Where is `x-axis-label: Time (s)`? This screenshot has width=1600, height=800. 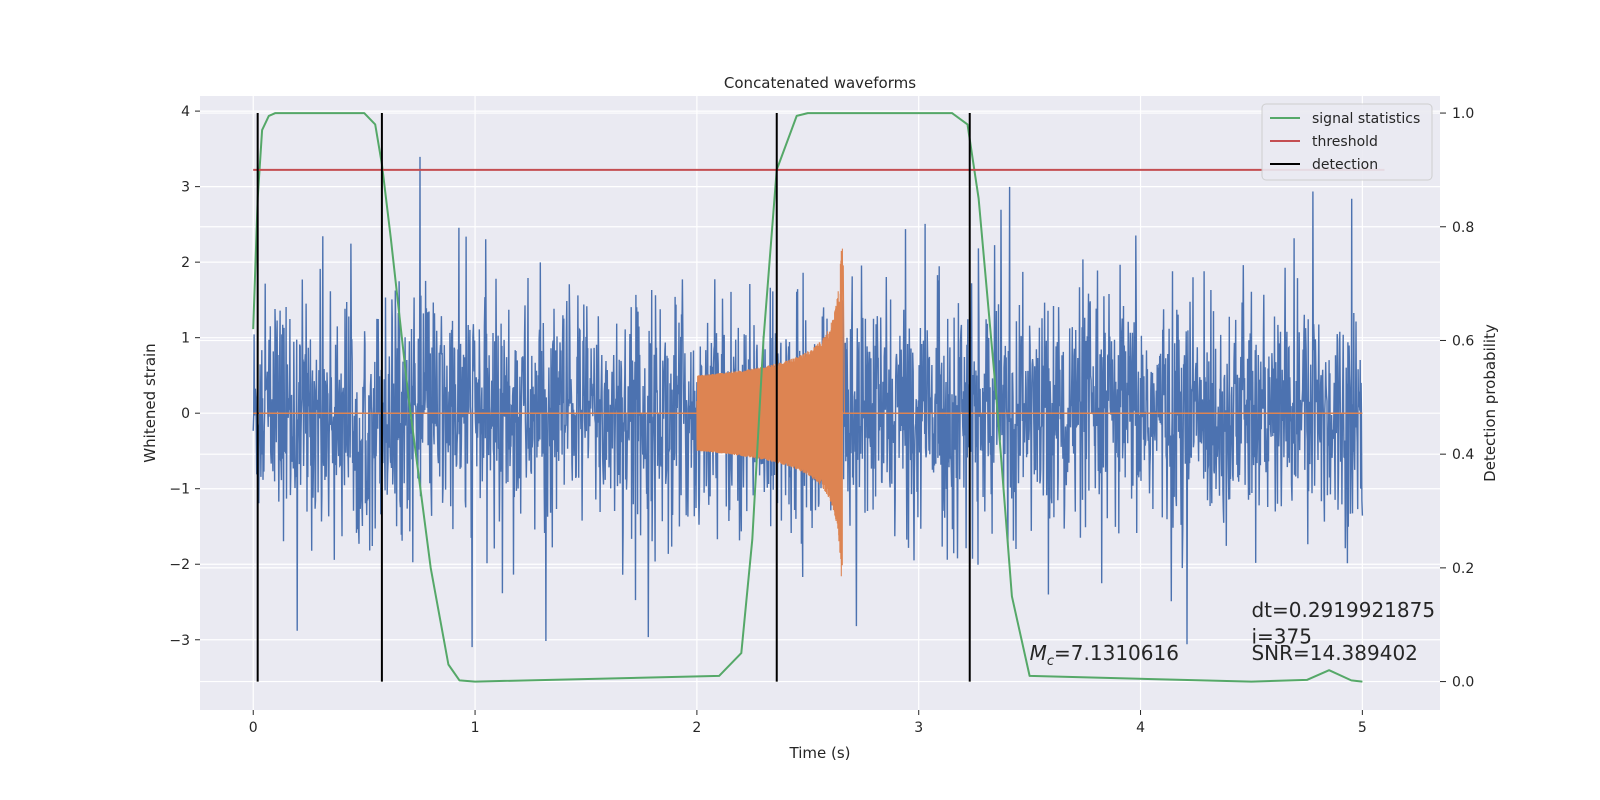 x-axis-label: Time (s) is located at coordinates (820, 753).